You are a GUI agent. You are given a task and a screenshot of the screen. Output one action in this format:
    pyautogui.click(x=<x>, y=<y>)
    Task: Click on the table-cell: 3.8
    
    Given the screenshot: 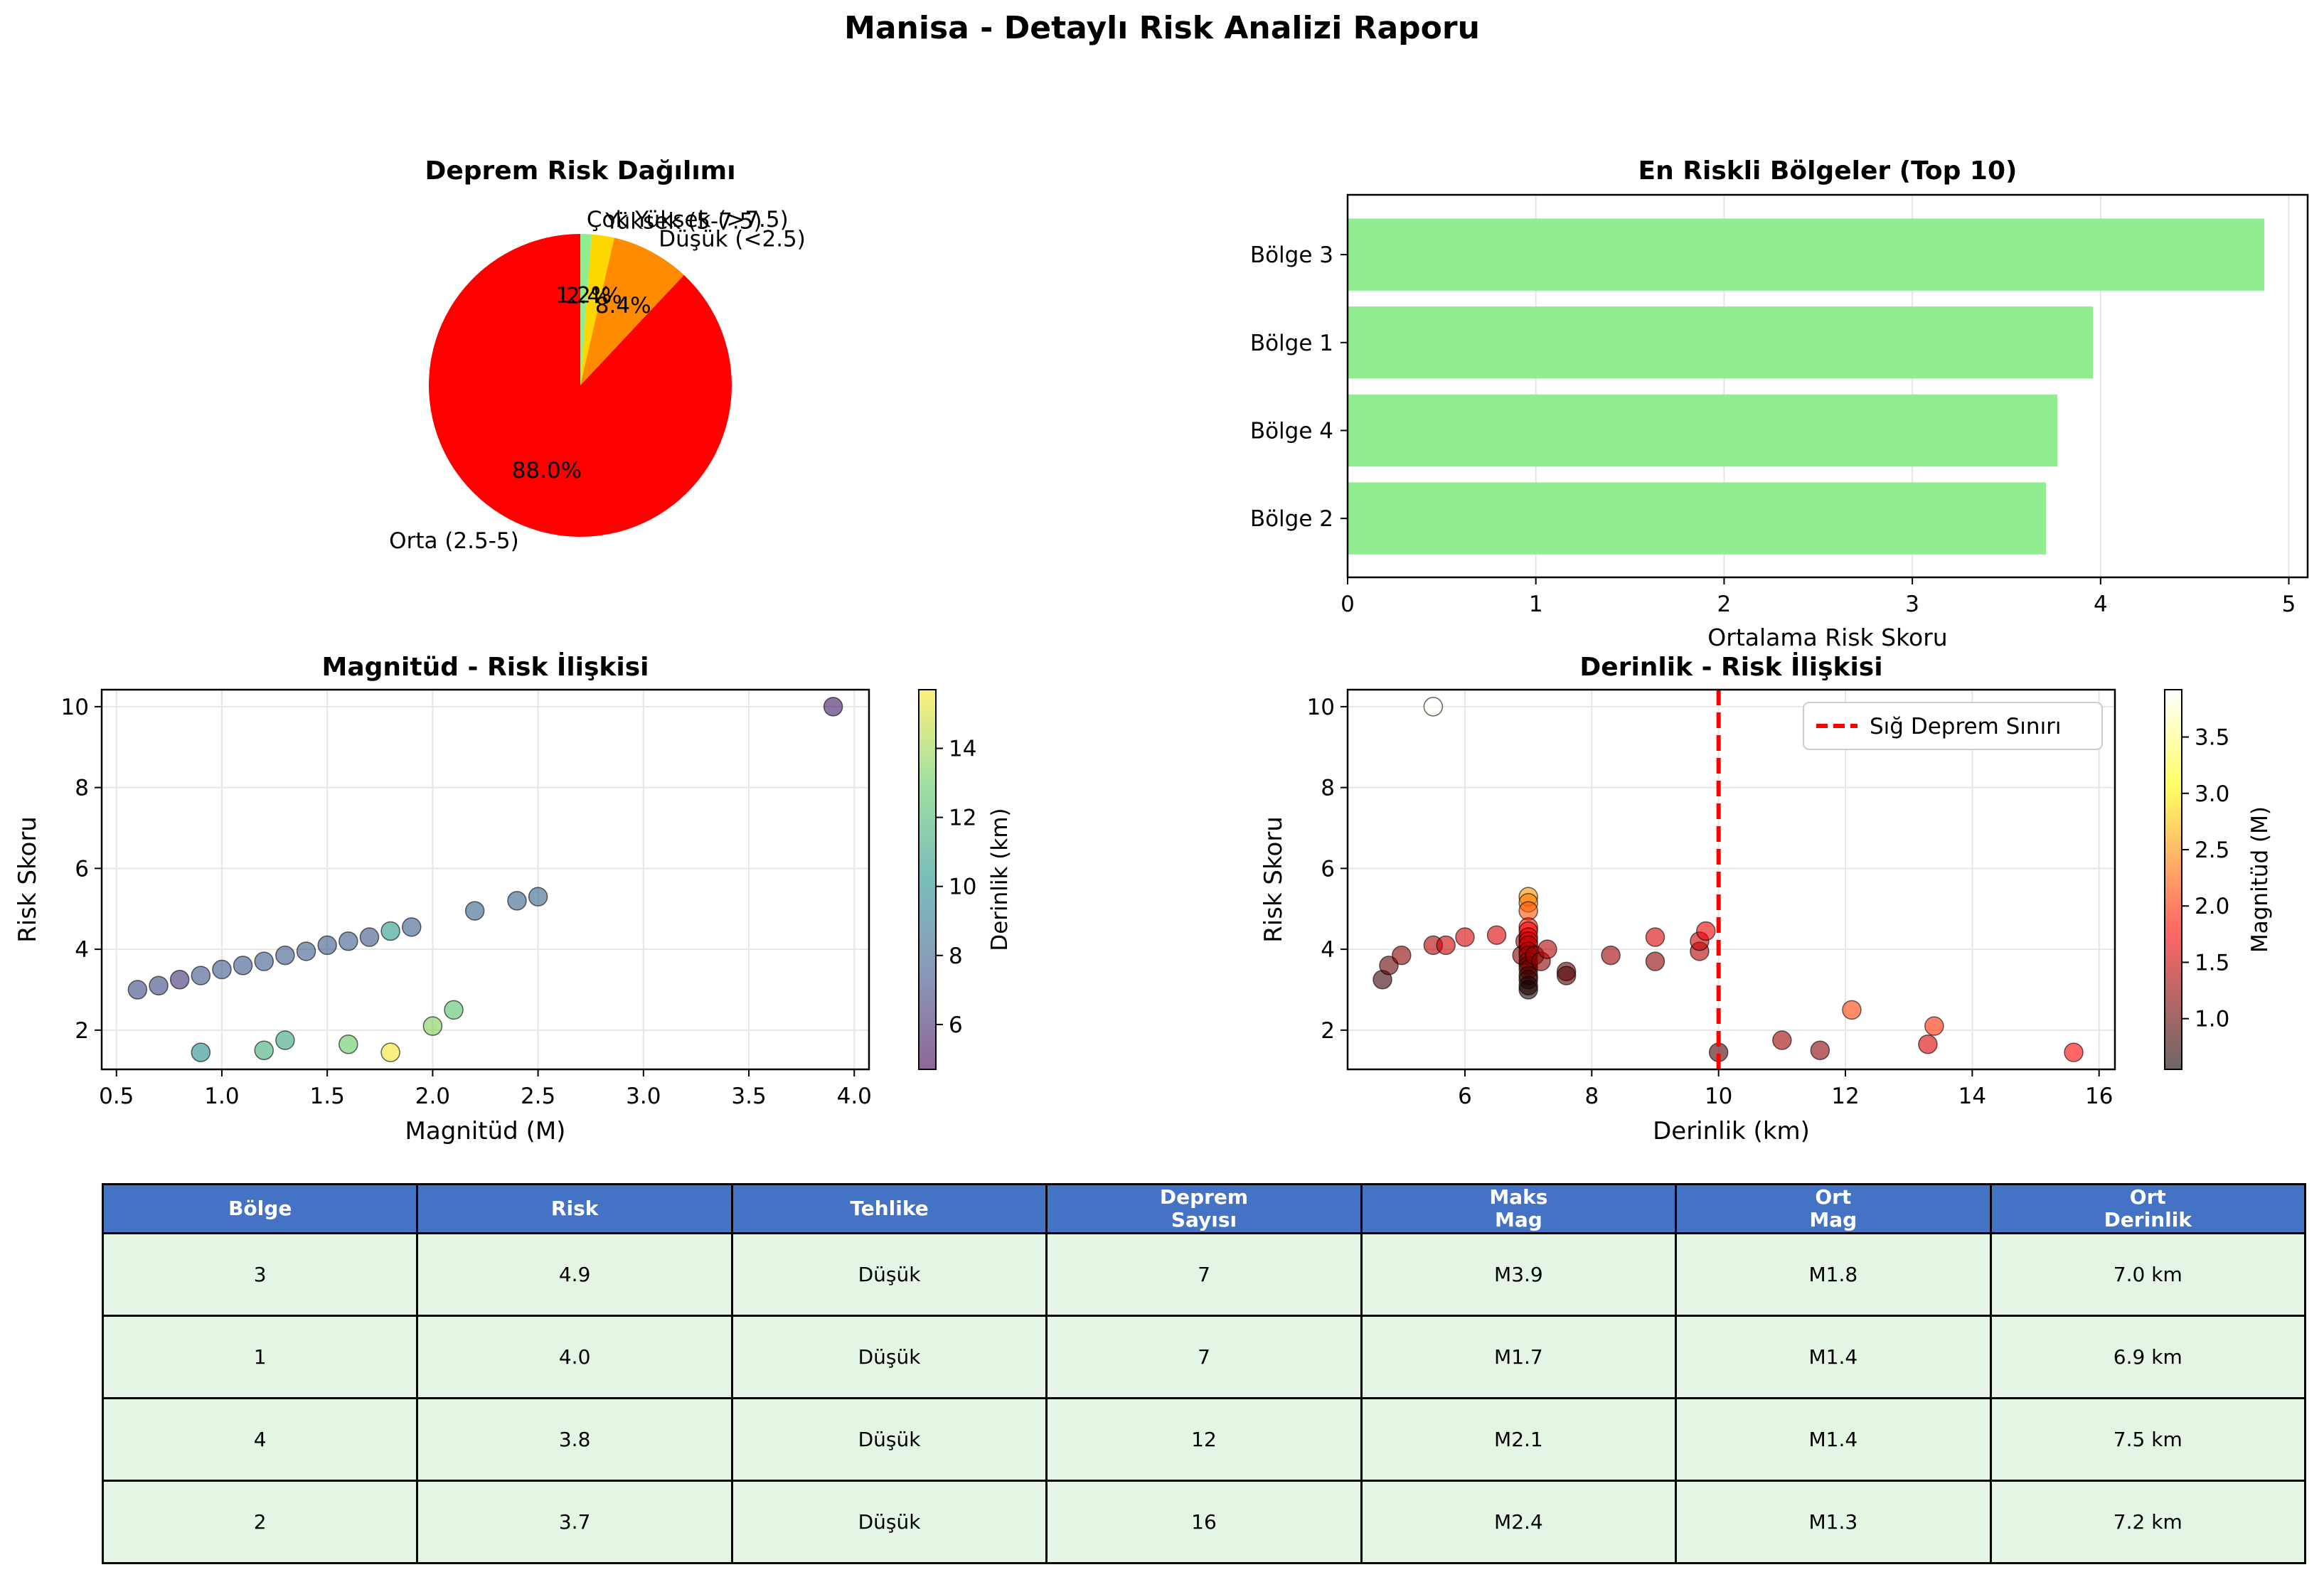 What is the action you would take?
    pyautogui.click(x=575, y=1440)
    